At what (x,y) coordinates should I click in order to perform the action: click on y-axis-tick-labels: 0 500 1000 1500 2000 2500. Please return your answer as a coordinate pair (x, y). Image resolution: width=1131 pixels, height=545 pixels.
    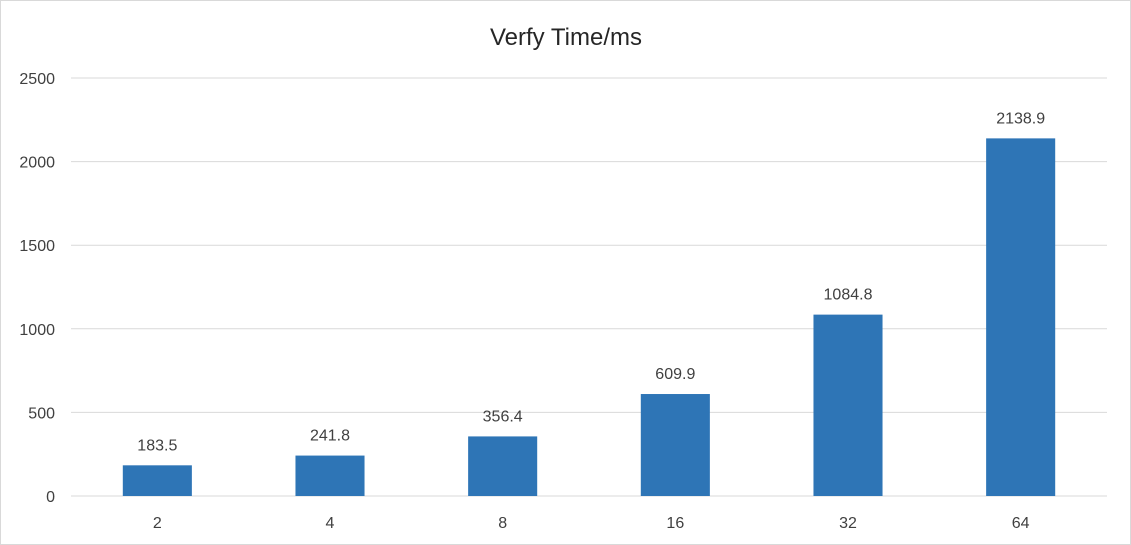
    Looking at the image, I should click on (37, 288).